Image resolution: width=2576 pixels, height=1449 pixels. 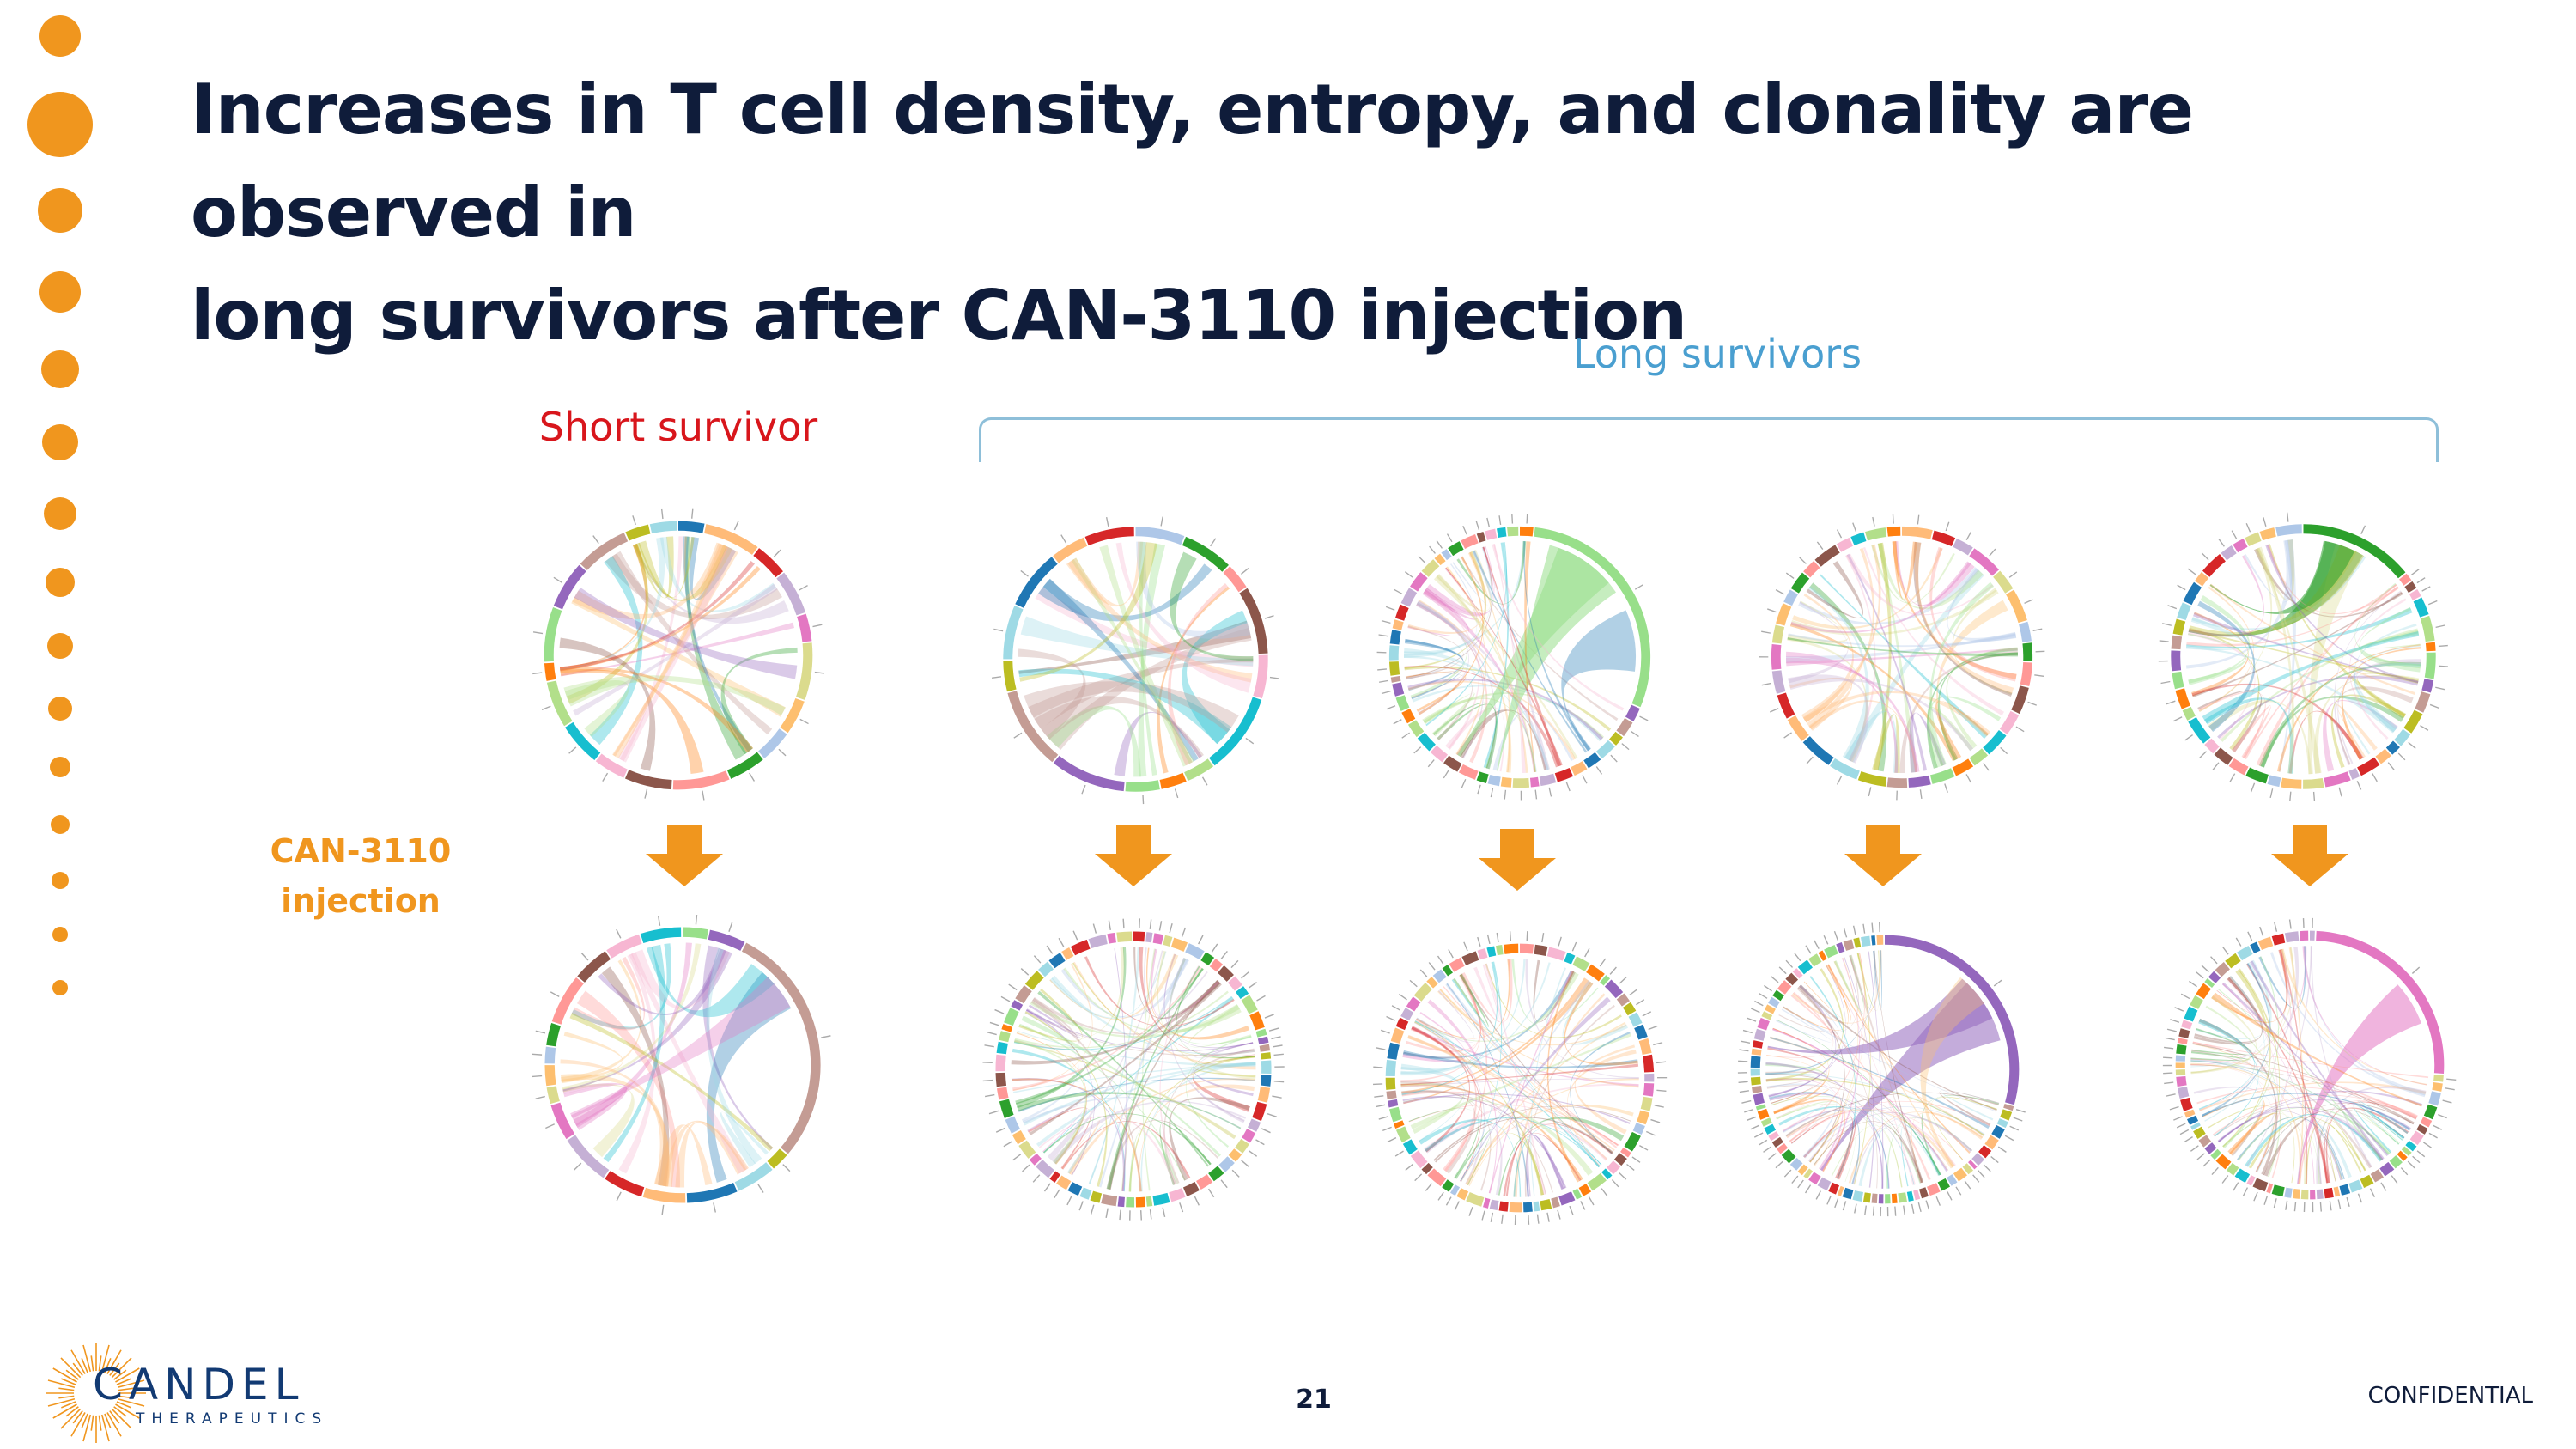 I want to click on page-number: 21, so click(x=1314, y=1400).